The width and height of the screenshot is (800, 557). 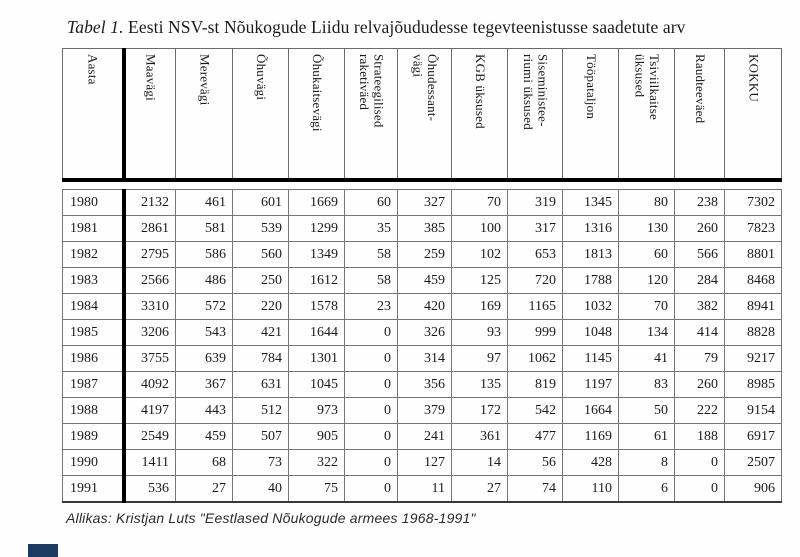 What do you see at coordinates (591, 87) in the screenshot?
I see `col-header-label: Tööpataljon` at bounding box center [591, 87].